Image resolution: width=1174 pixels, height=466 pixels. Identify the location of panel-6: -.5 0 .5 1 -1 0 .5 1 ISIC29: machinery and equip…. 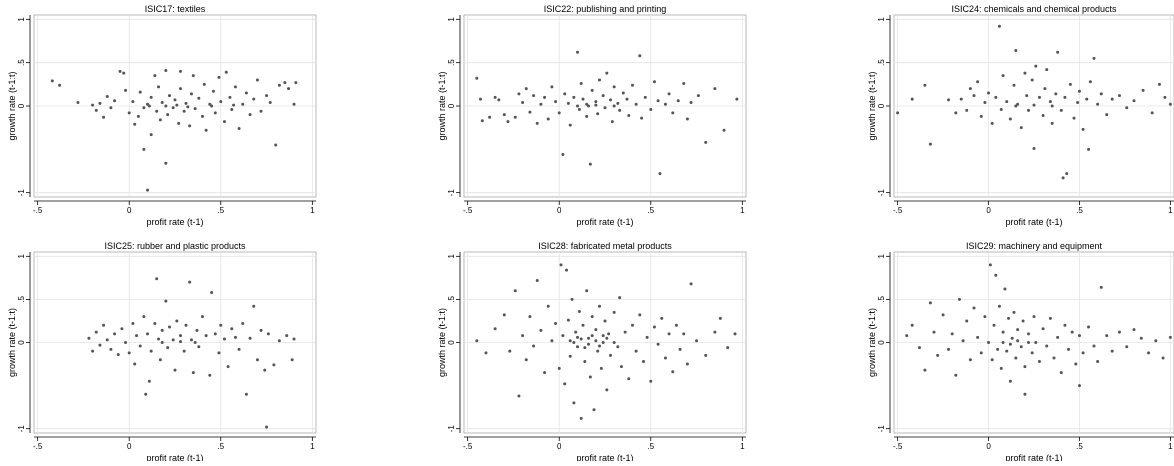
(1020, 352).